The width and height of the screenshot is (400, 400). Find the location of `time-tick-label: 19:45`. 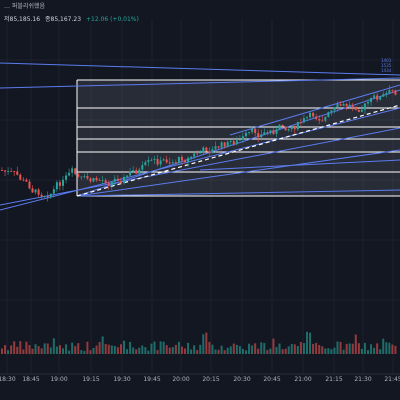

time-tick-label: 19:45 is located at coordinates (152, 379).